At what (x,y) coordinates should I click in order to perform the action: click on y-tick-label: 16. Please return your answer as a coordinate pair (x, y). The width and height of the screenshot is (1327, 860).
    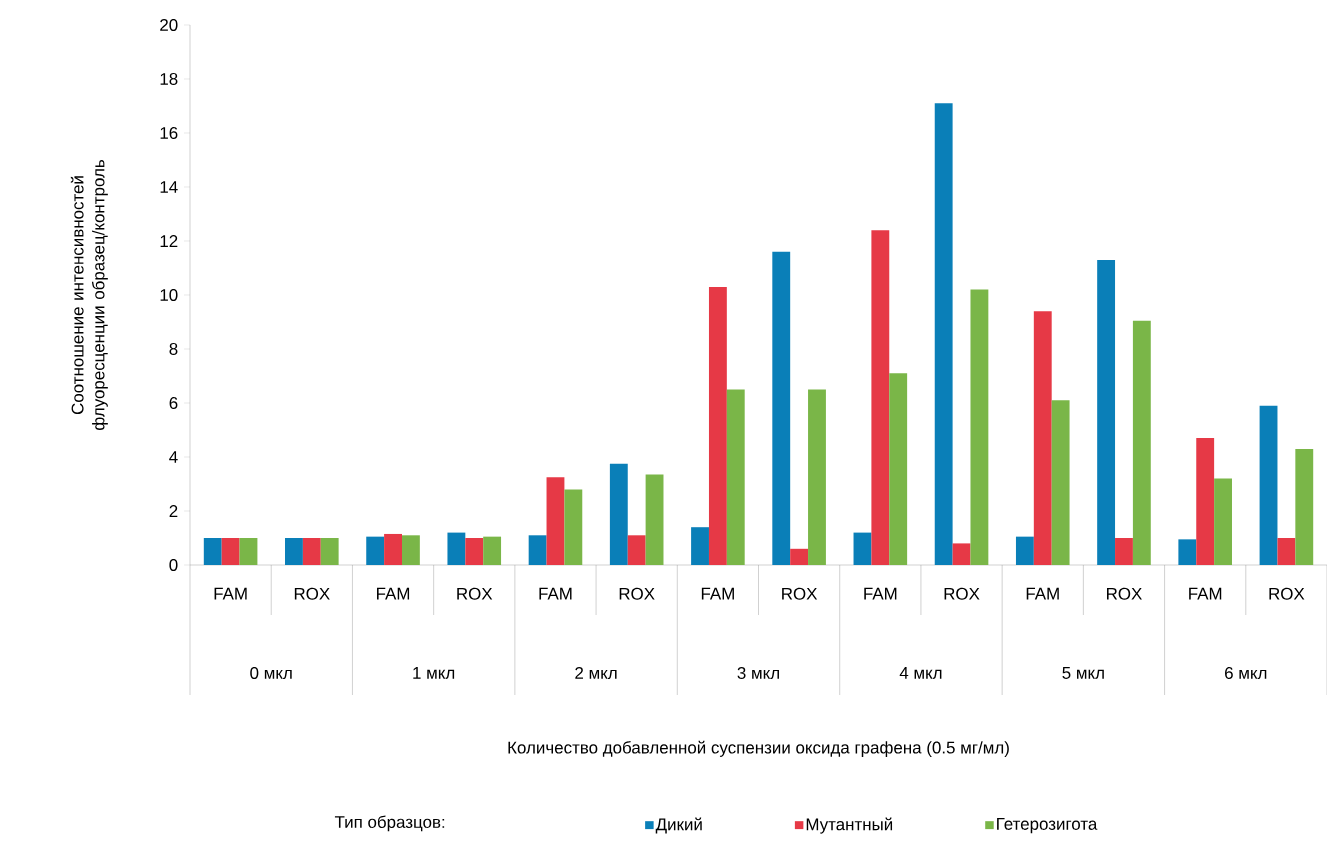
    Looking at the image, I should click on (169, 133).